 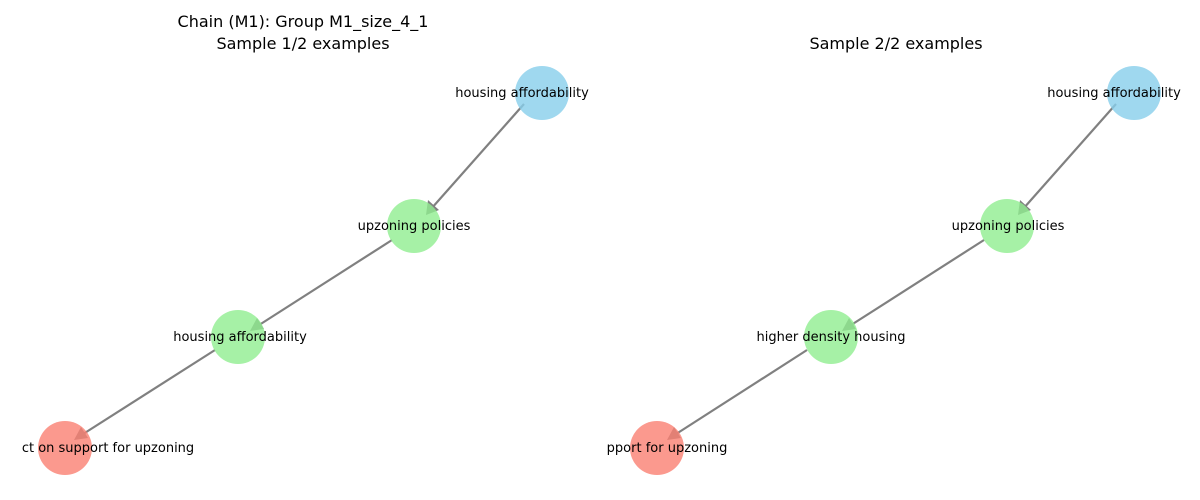 I want to click on panel-2-node-4-label: pport for upzoning, so click(x=667, y=448).